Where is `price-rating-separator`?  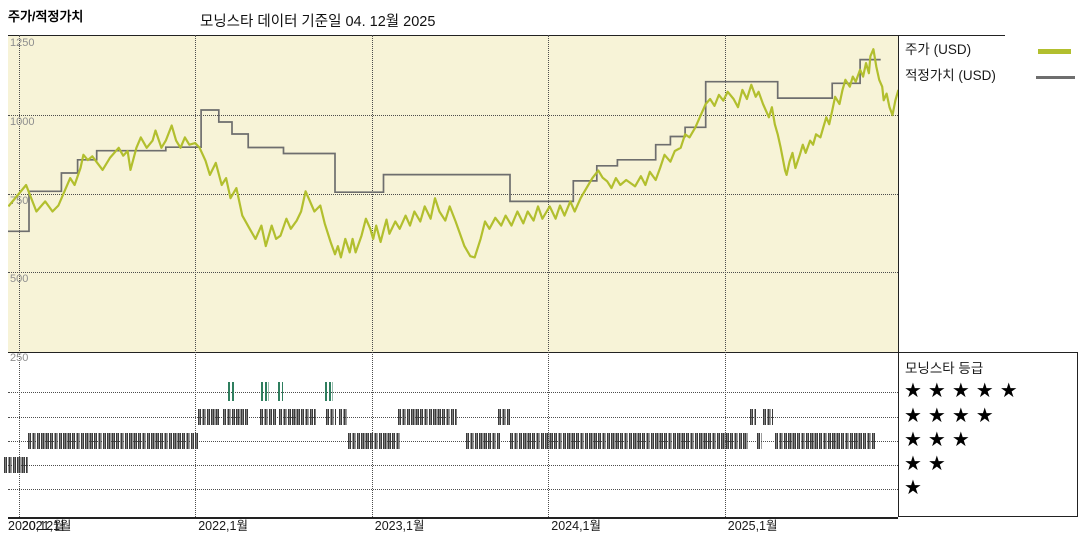 price-rating-separator is located at coordinates (542, 352).